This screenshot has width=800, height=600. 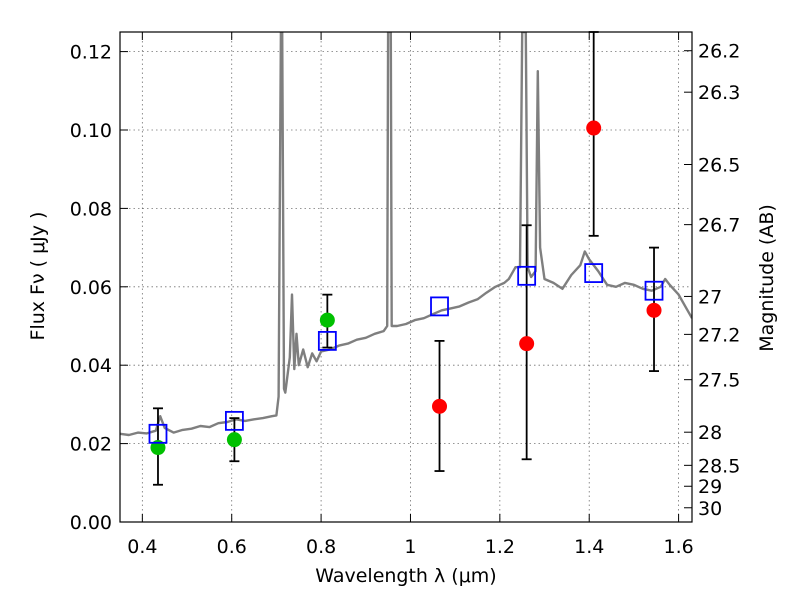 What do you see at coordinates (719, 335) in the screenshot?
I see `magnitude-tick-label: 27.2` at bounding box center [719, 335].